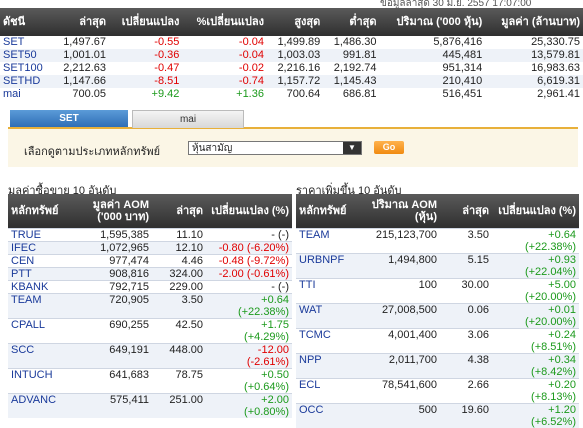  I want to click on top-gainers-symbol: WAT, so click(326, 309).